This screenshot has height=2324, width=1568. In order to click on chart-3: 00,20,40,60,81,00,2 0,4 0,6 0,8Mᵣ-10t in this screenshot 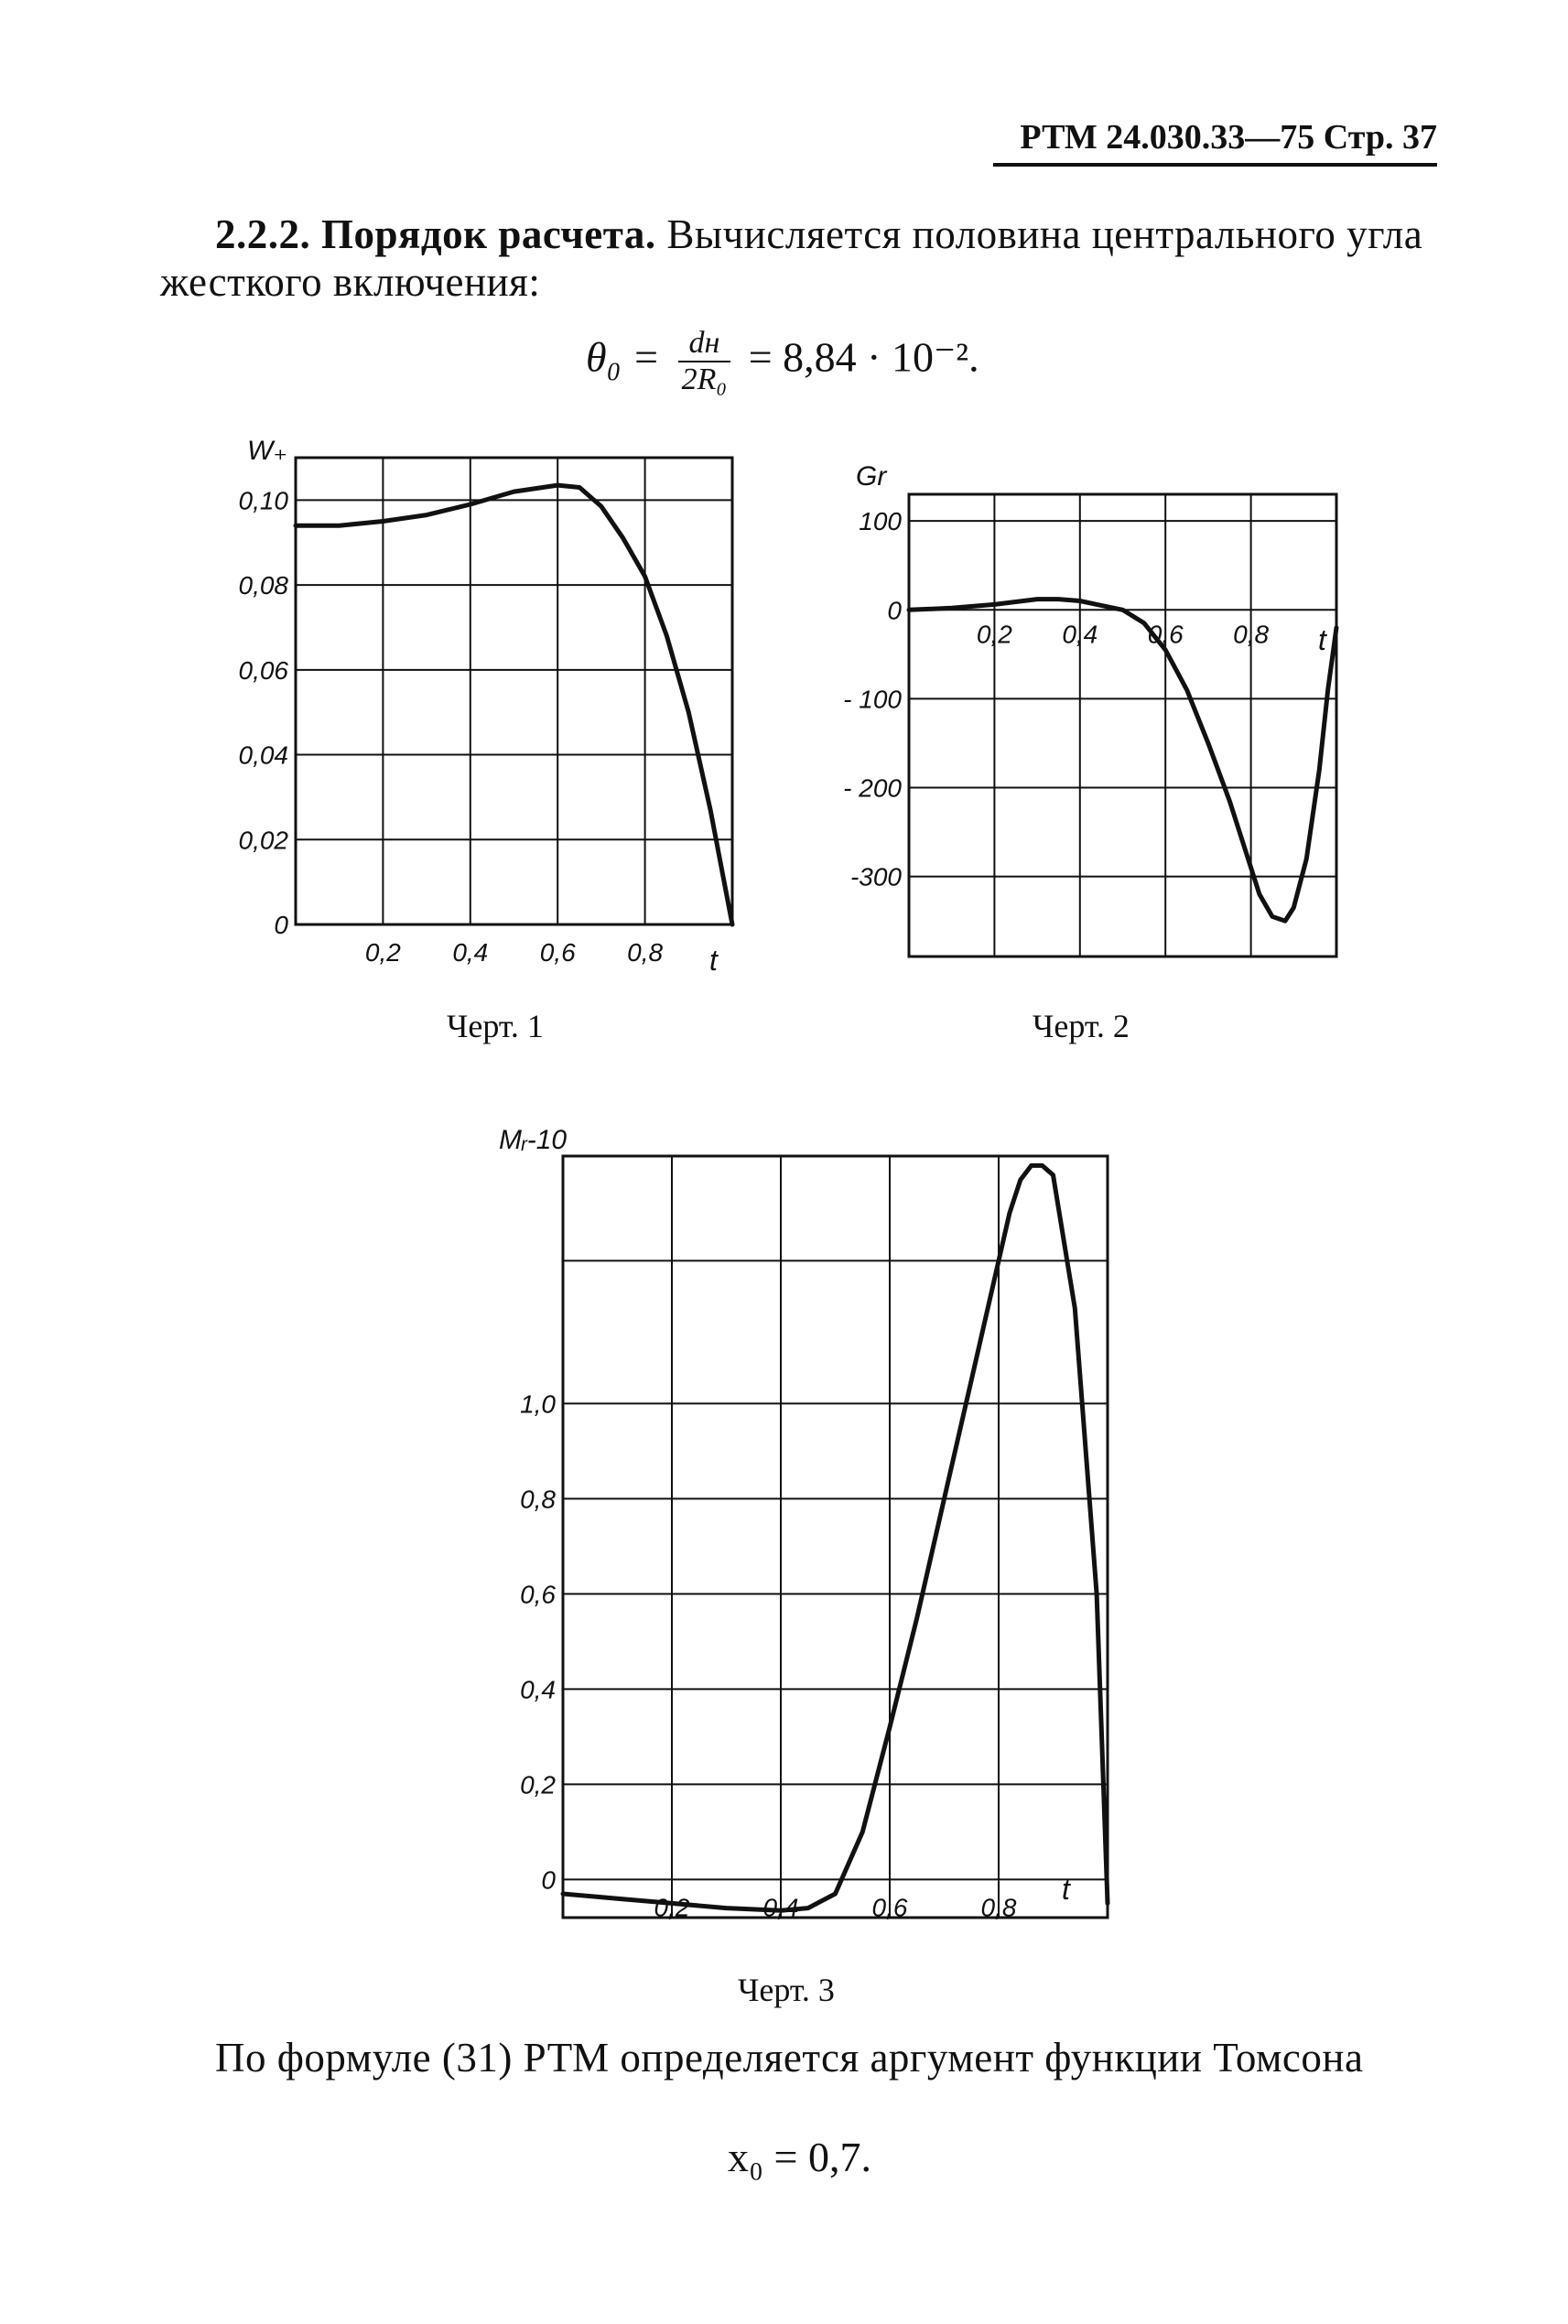, I will do `click(804, 1523)`.